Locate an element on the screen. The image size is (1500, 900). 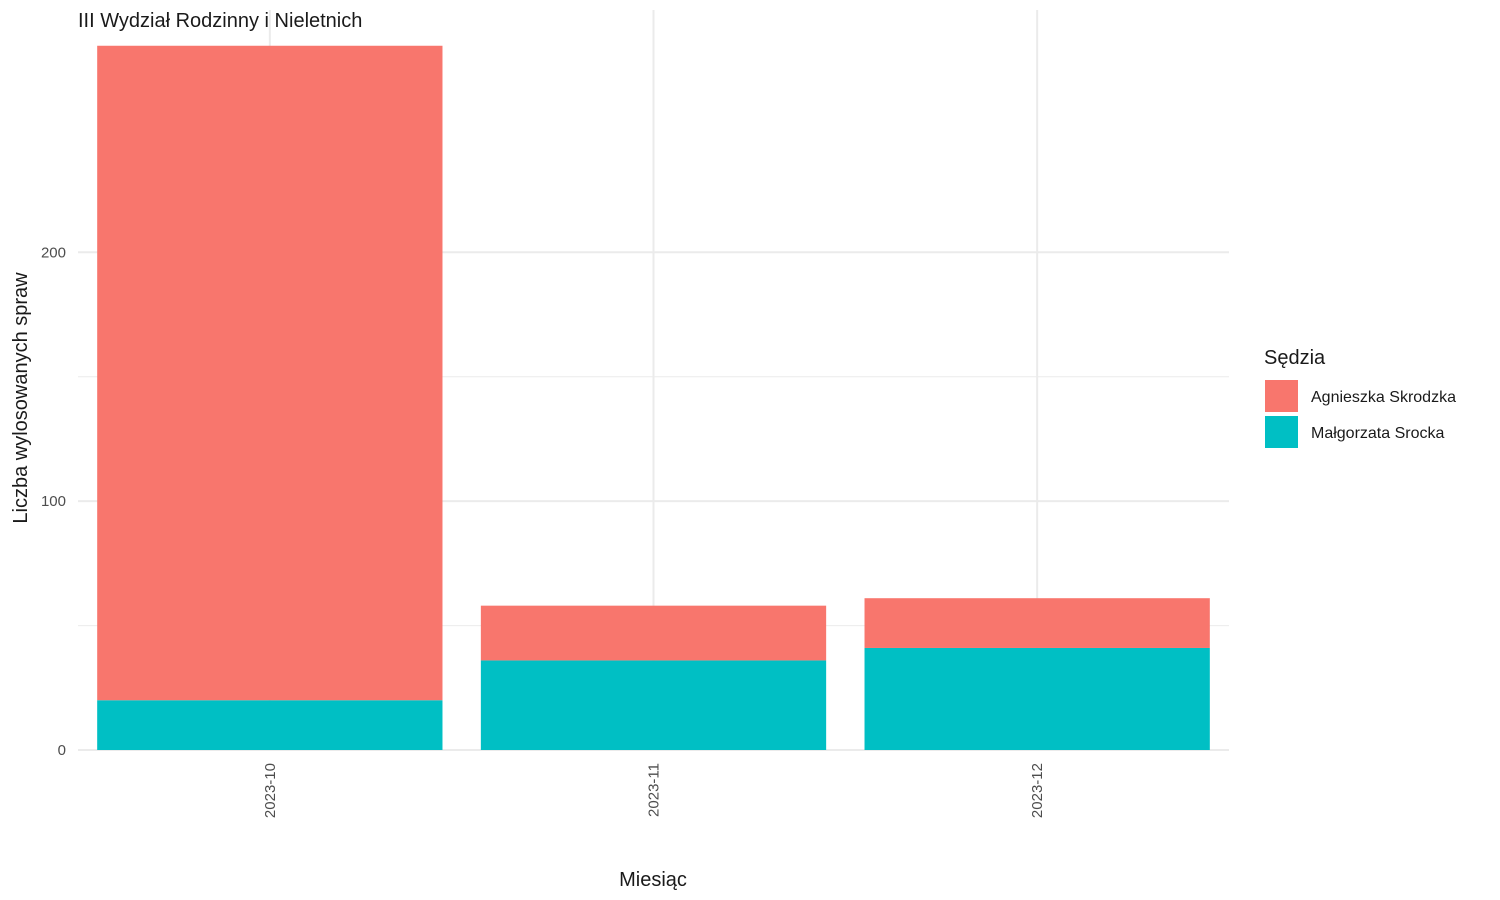
x-axis-ticks: 2023-10 2023-11 2023-12 is located at coordinates (654, 790).